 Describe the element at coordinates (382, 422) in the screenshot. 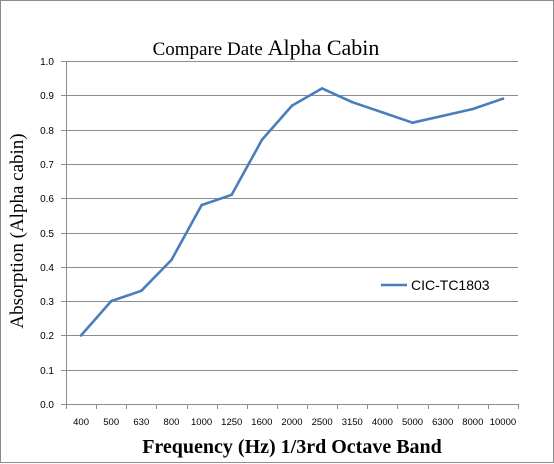

I see `x-tick-label: 4000` at that location.